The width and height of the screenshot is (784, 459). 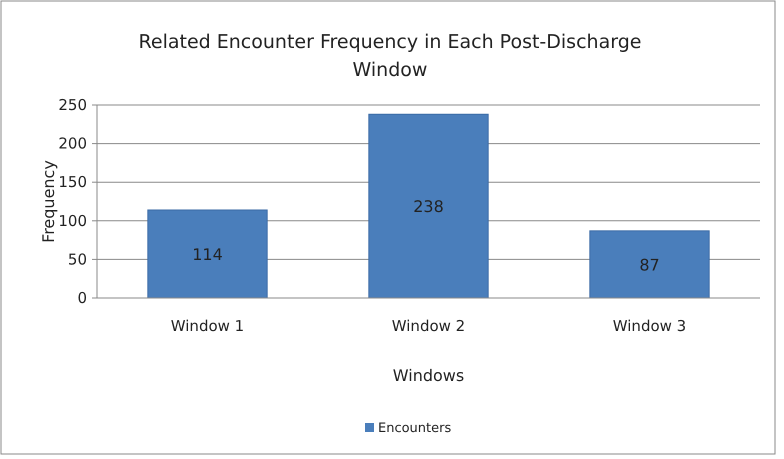 What do you see at coordinates (415, 428) in the screenshot?
I see `legend-label: Encounters` at bounding box center [415, 428].